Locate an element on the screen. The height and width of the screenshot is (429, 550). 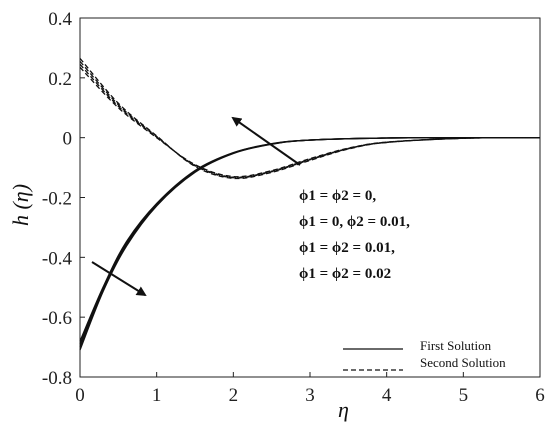
x-tick-label: 2 is located at coordinates (234, 395).